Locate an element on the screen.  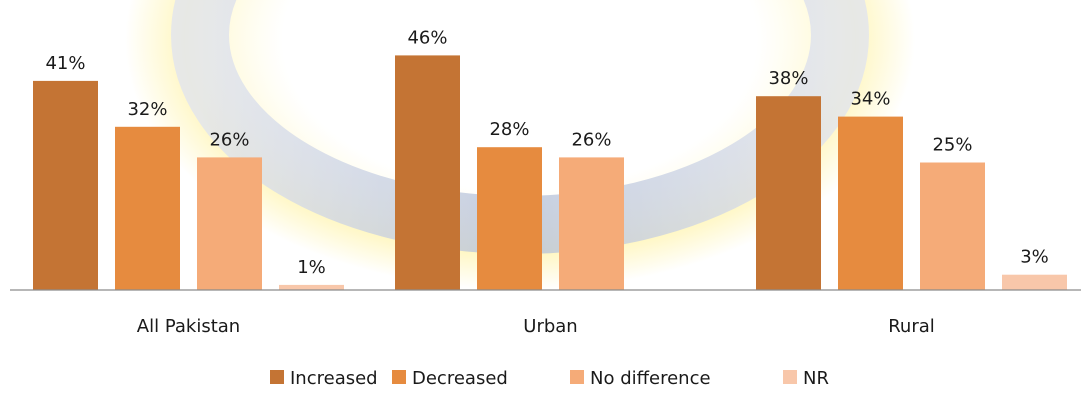
data-label-rural-increased: 38% is located at coordinates (788, 78).